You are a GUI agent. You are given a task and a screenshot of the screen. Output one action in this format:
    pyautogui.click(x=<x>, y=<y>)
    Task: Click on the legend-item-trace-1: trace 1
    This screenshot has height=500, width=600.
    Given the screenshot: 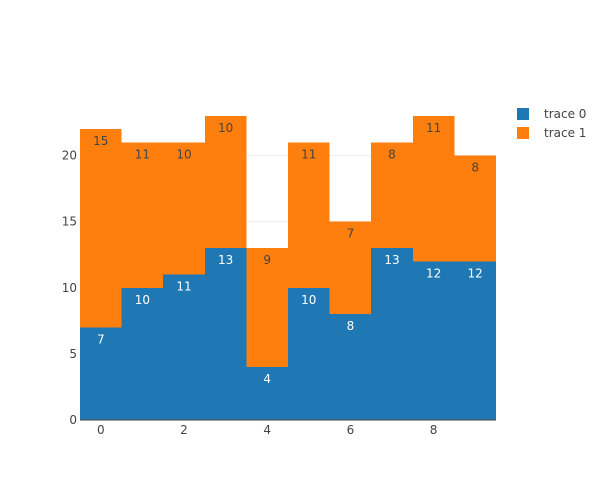 What is the action you would take?
    pyautogui.click(x=551, y=133)
    